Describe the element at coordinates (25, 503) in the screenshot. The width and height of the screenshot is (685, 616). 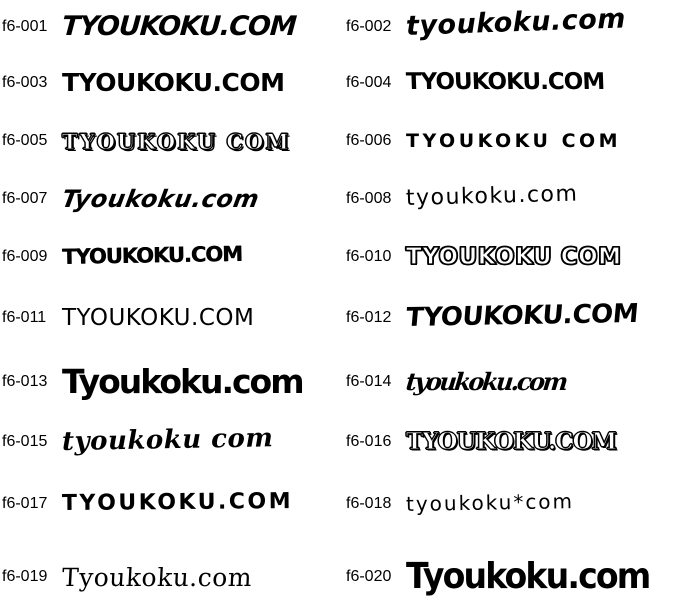
I see `font-id-label: f6-017` at that location.